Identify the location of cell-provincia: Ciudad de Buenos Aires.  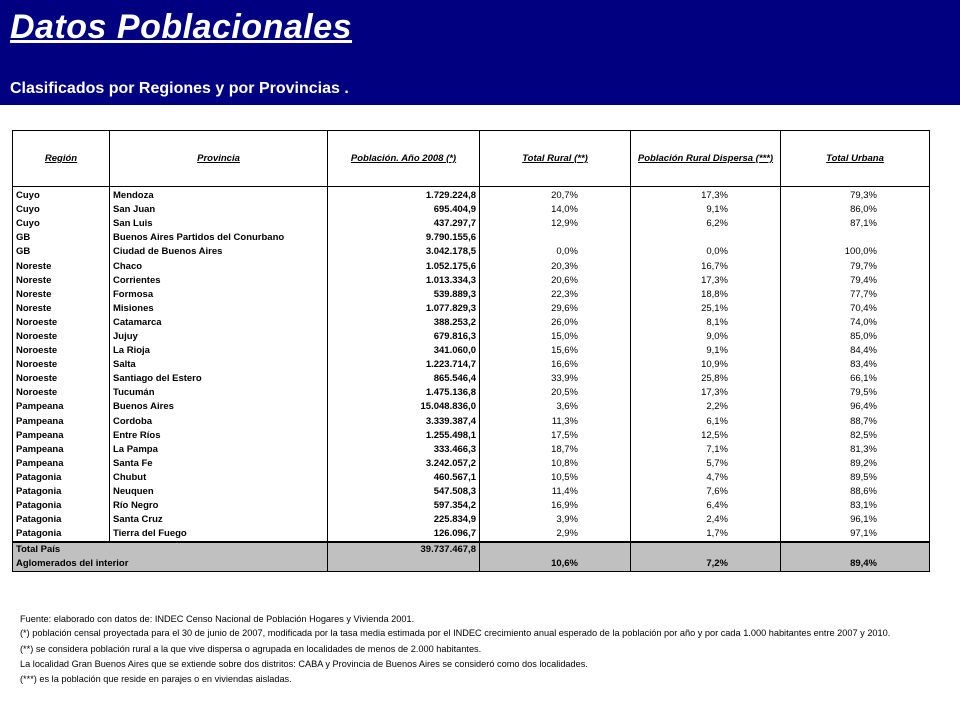
(218, 252).